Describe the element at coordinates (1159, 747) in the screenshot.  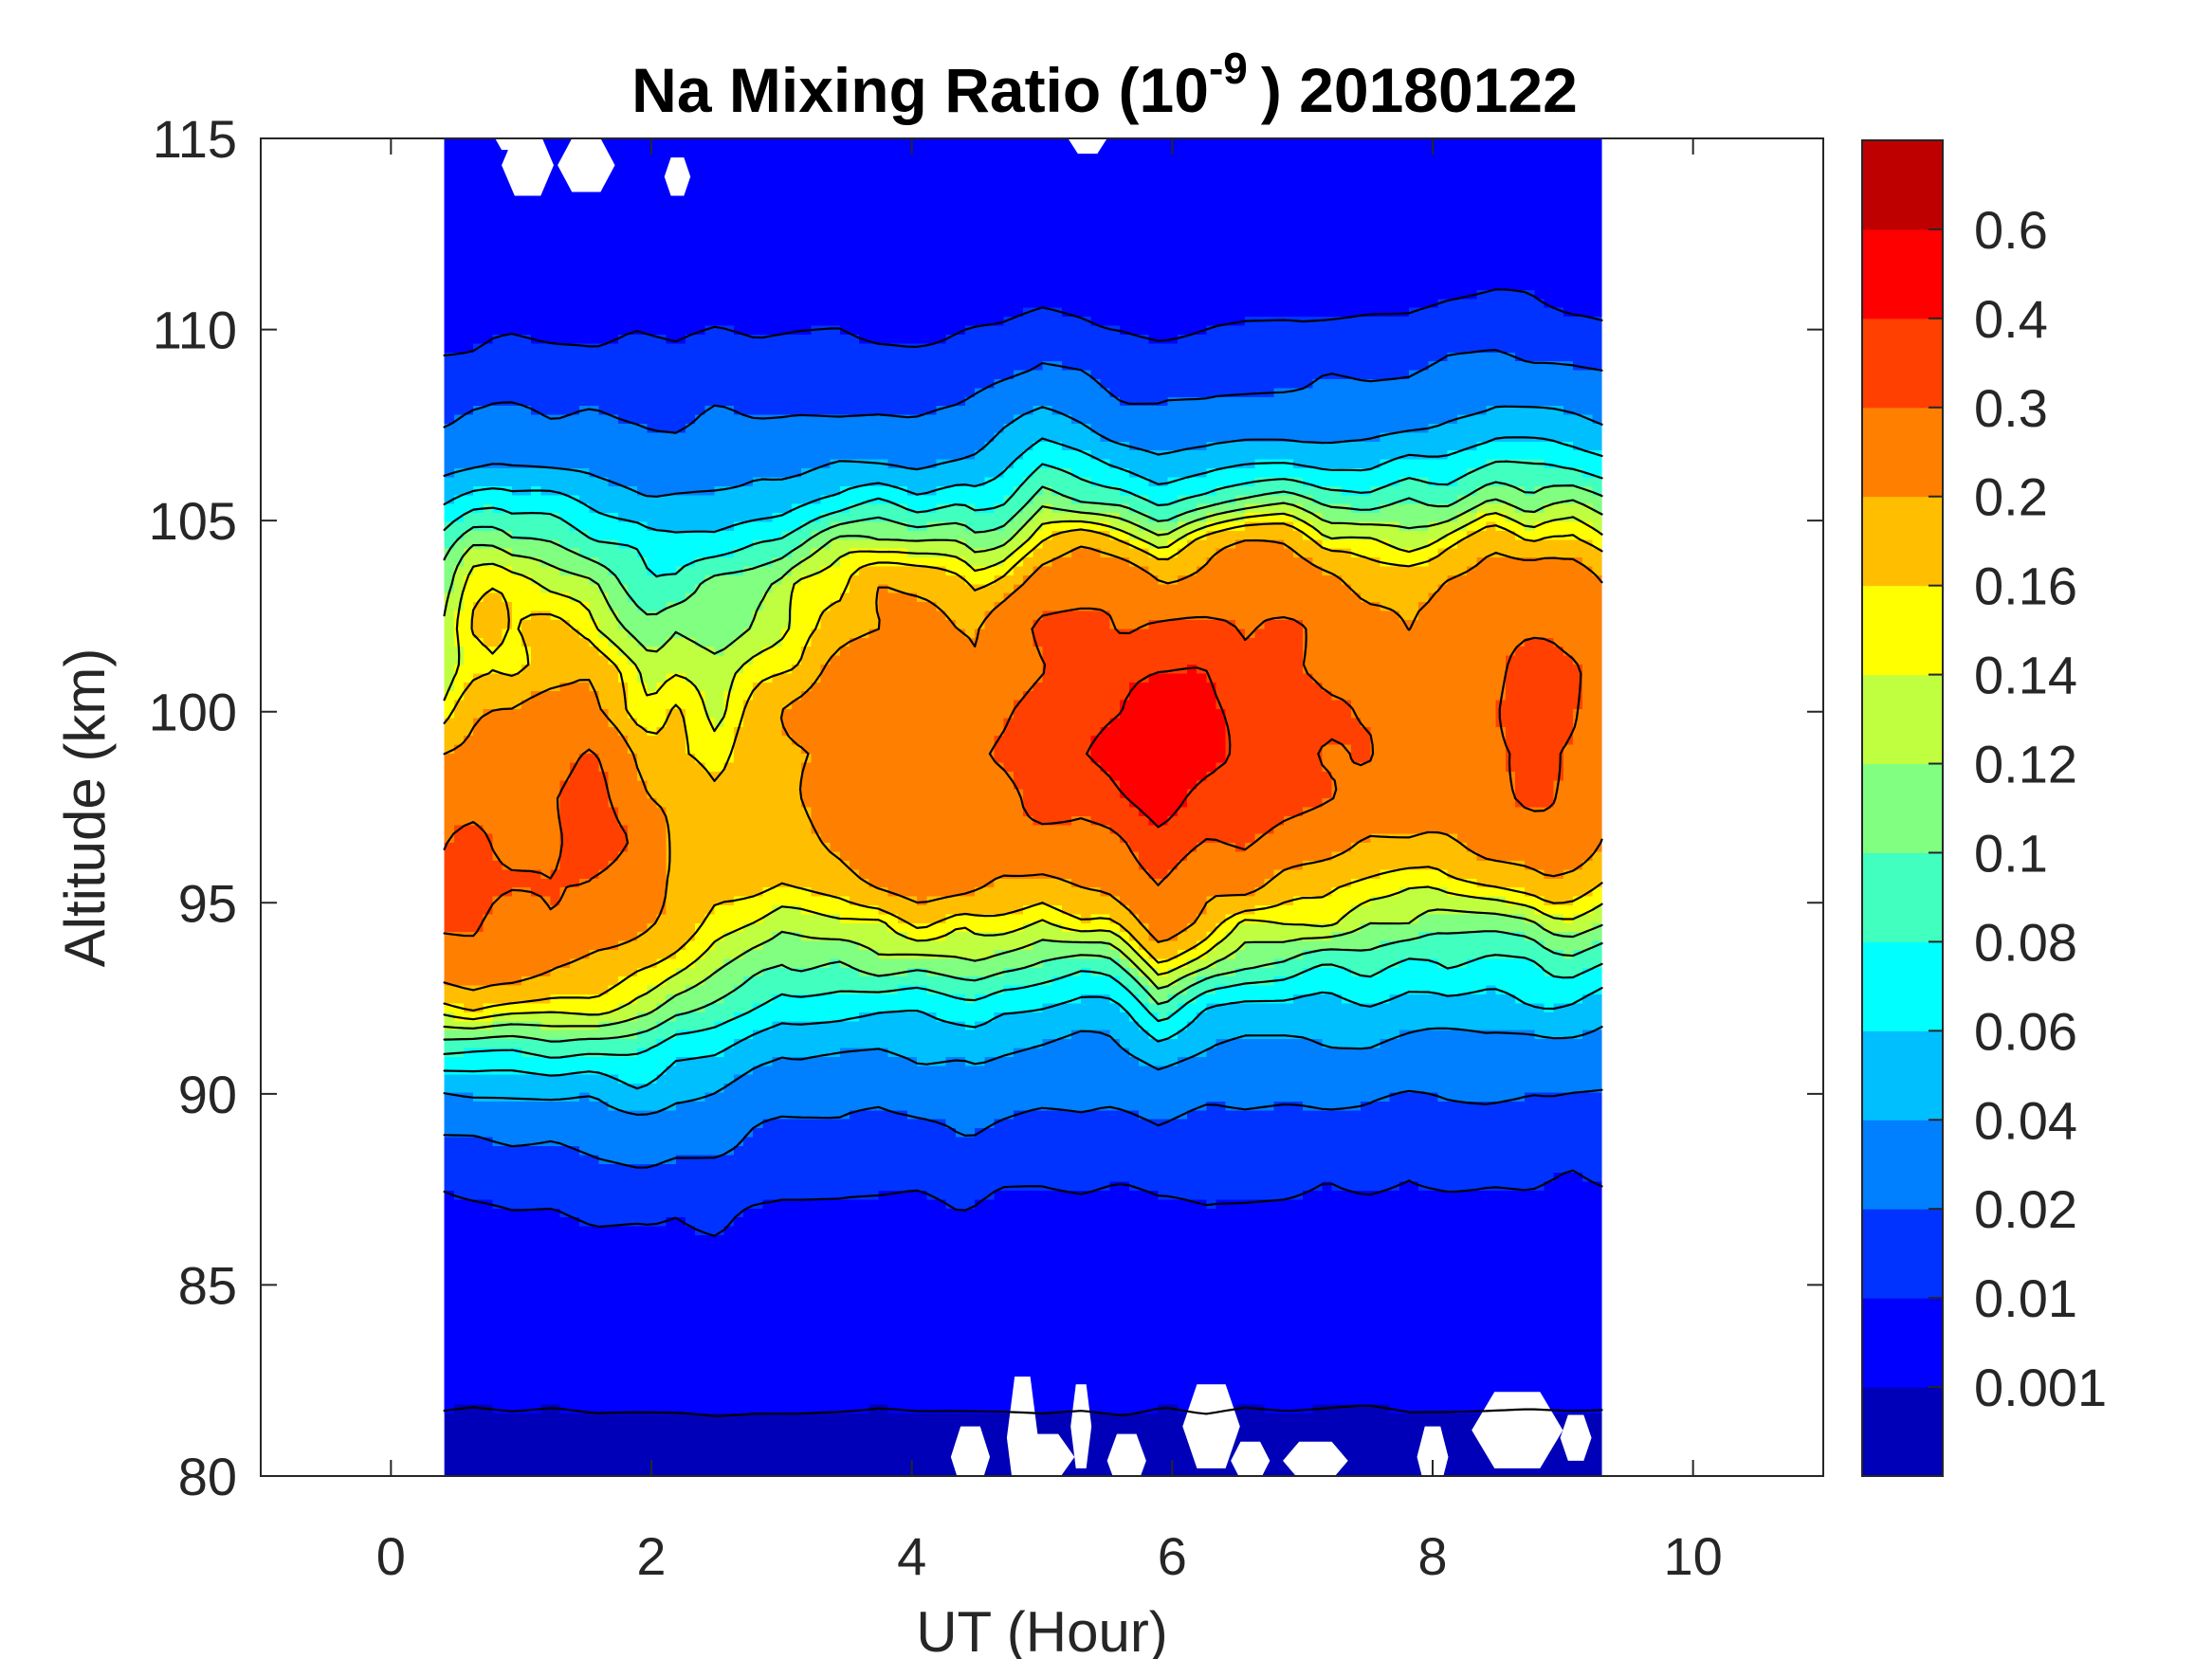
I see `contour-line-0.4` at that location.